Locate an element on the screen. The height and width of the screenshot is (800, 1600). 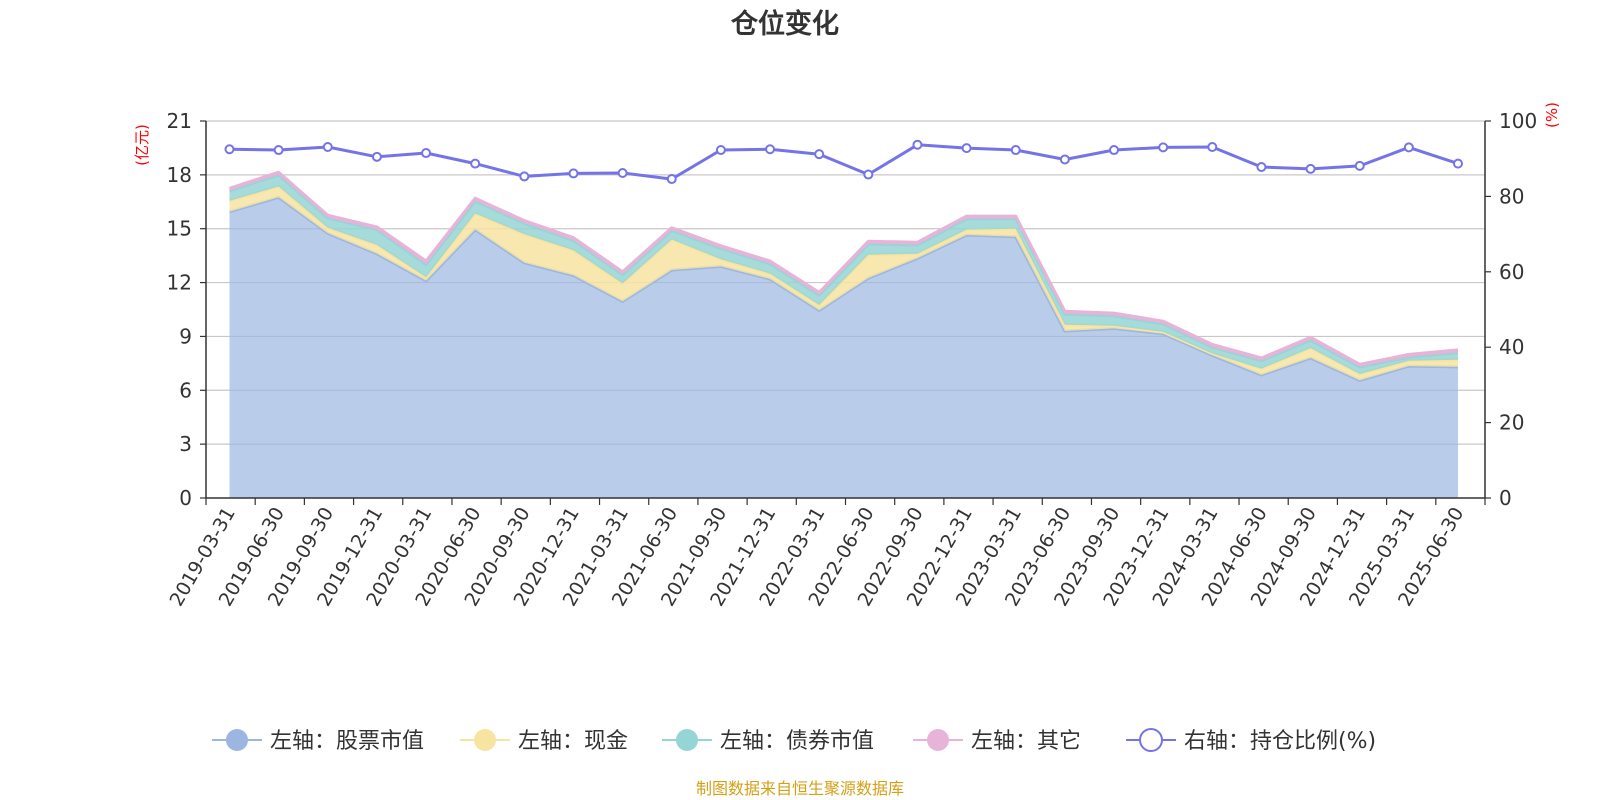
left-axis-tick-label: 21 is located at coordinates (179, 121).